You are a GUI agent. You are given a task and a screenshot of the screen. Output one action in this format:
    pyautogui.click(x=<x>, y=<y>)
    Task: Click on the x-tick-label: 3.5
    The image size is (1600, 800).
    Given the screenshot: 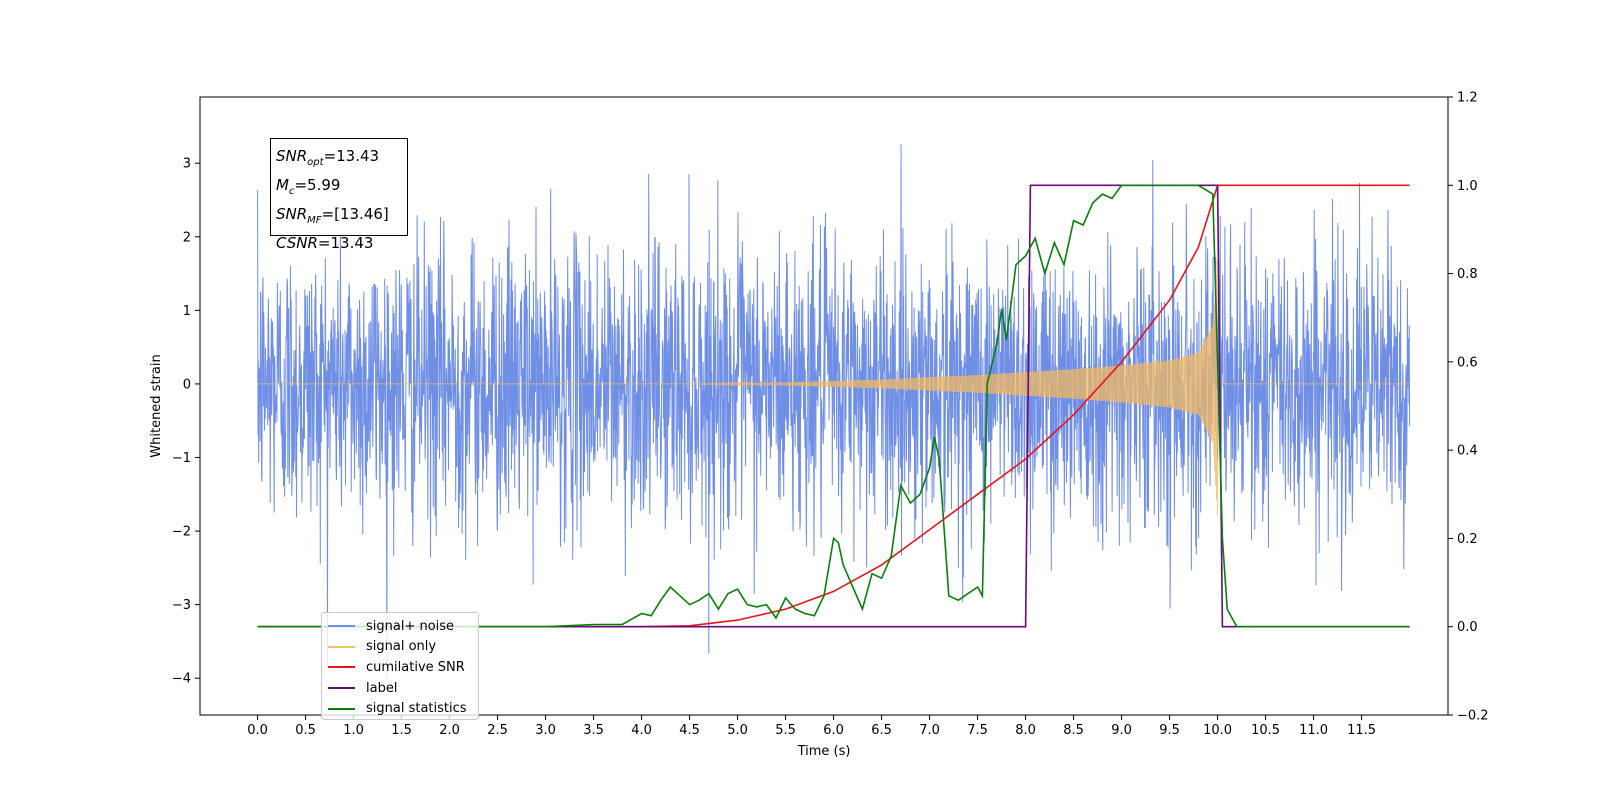 What is the action you would take?
    pyautogui.click(x=593, y=730)
    